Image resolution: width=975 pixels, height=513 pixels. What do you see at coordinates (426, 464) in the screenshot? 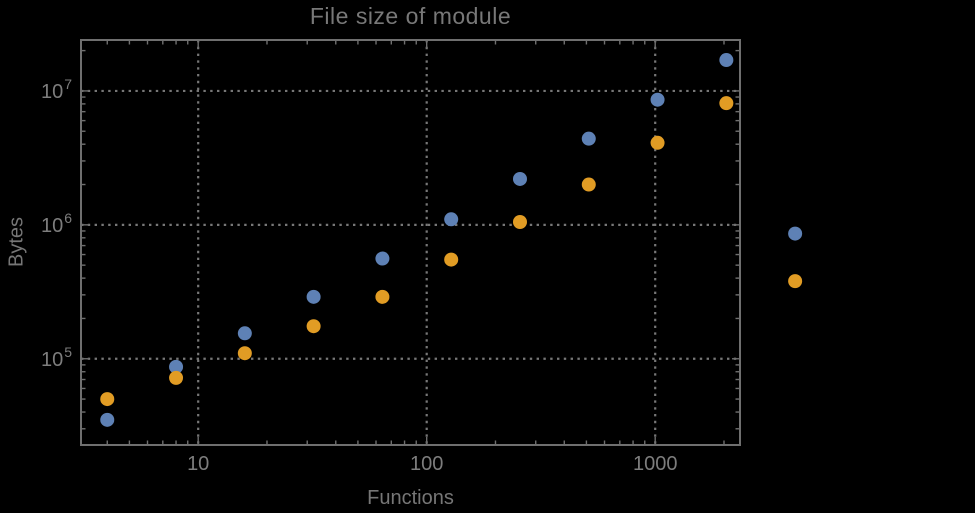
I see `x-tick-label: 100` at bounding box center [426, 464].